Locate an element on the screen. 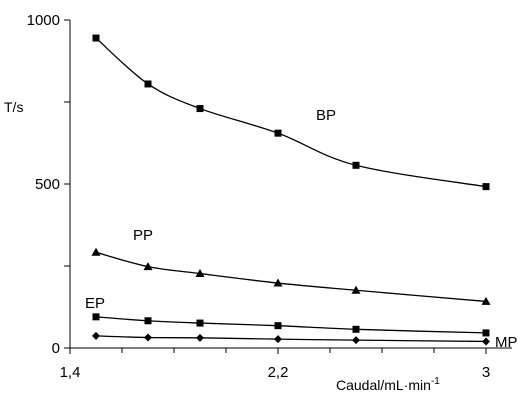 The width and height of the screenshot is (529, 405). x-tick-label: 3 is located at coordinates (486, 372).